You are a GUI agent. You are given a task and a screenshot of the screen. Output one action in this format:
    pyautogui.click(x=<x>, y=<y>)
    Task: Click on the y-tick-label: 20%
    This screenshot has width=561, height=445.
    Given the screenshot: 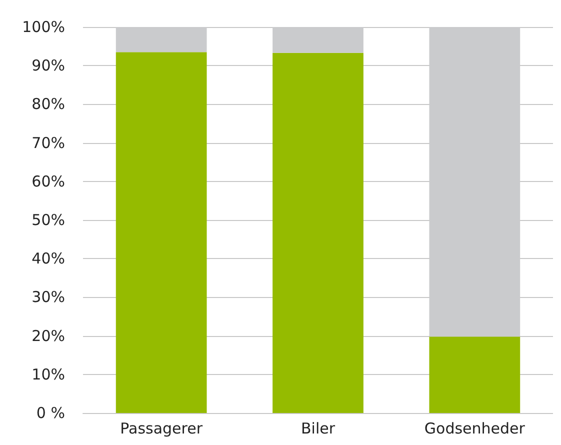 What is the action you would take?
    pyautogui.click(x=48, y=335)
    